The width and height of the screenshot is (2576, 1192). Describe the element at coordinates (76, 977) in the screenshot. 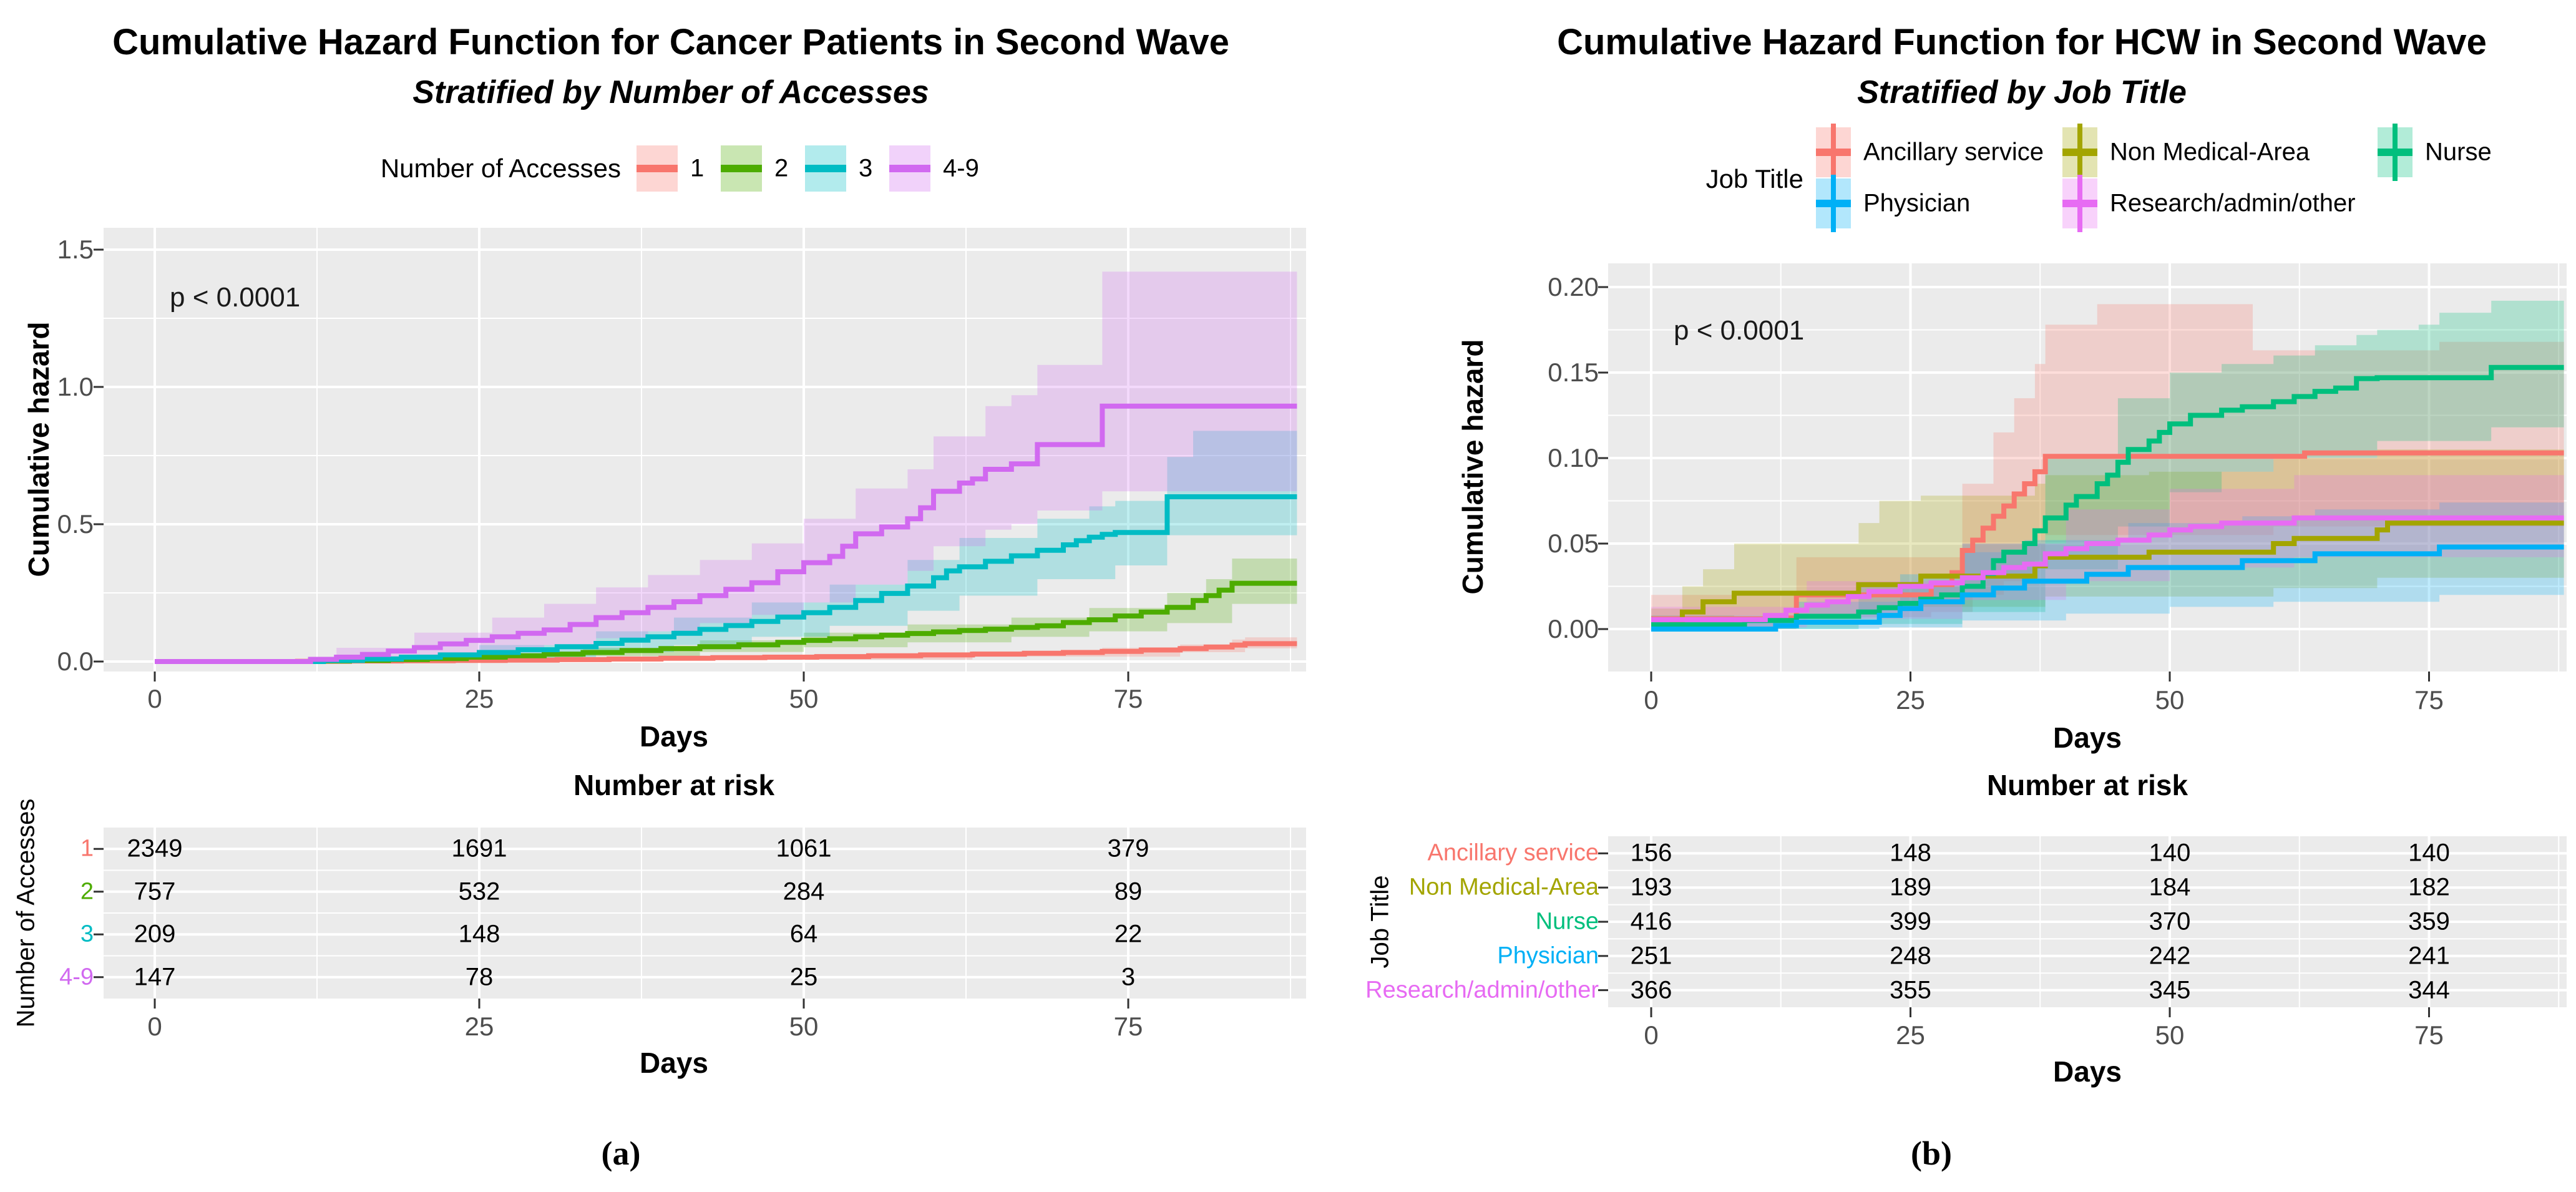

I see `risk-row-label: 4-9` at that location.